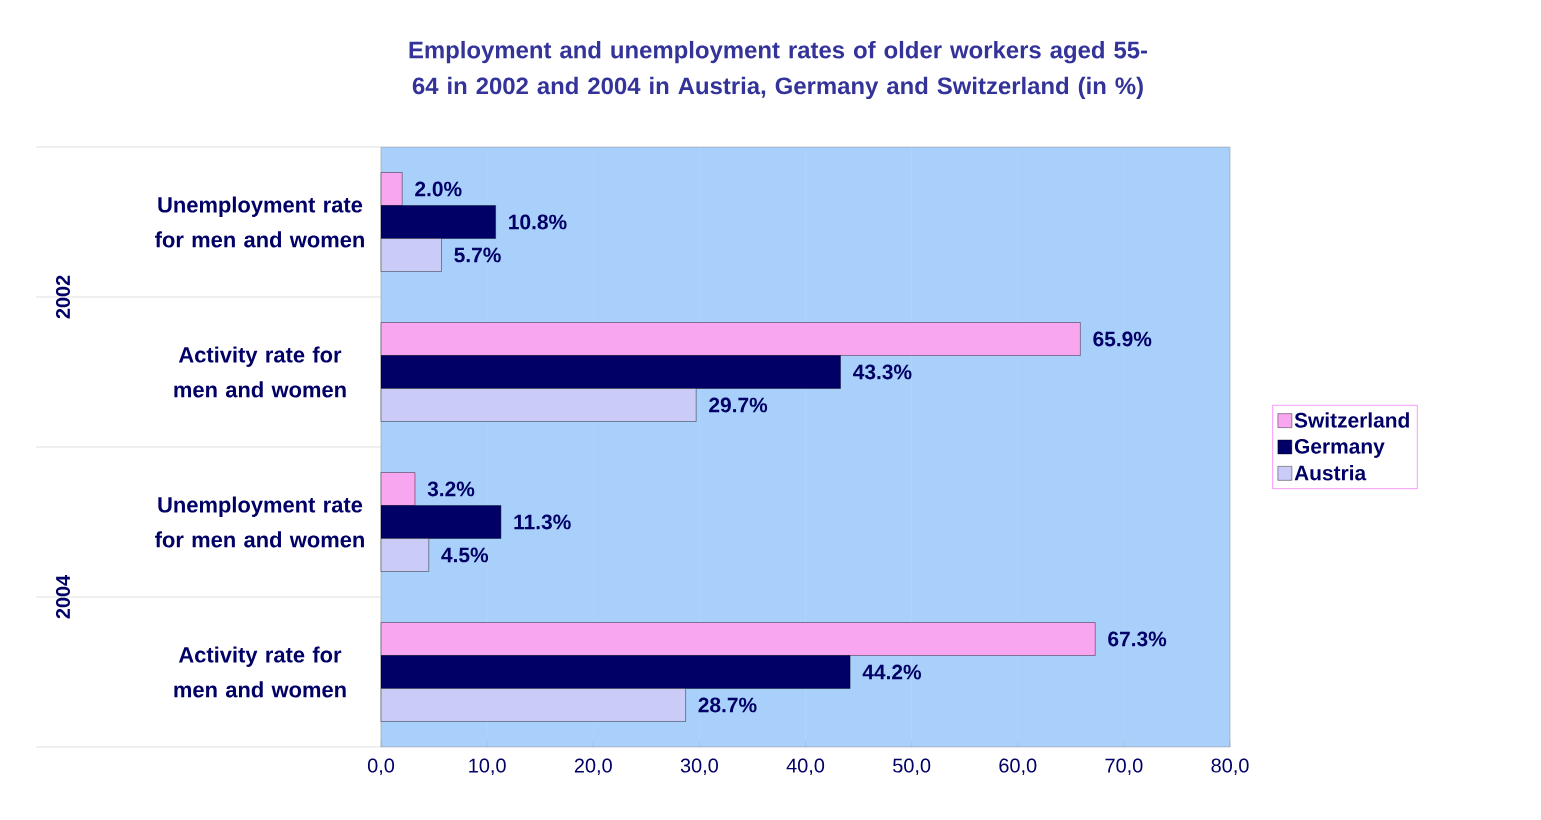  Describe the element at coordinates (1124, 766) in the screenshot. I see `x-tick-label: 70,0` at that location.